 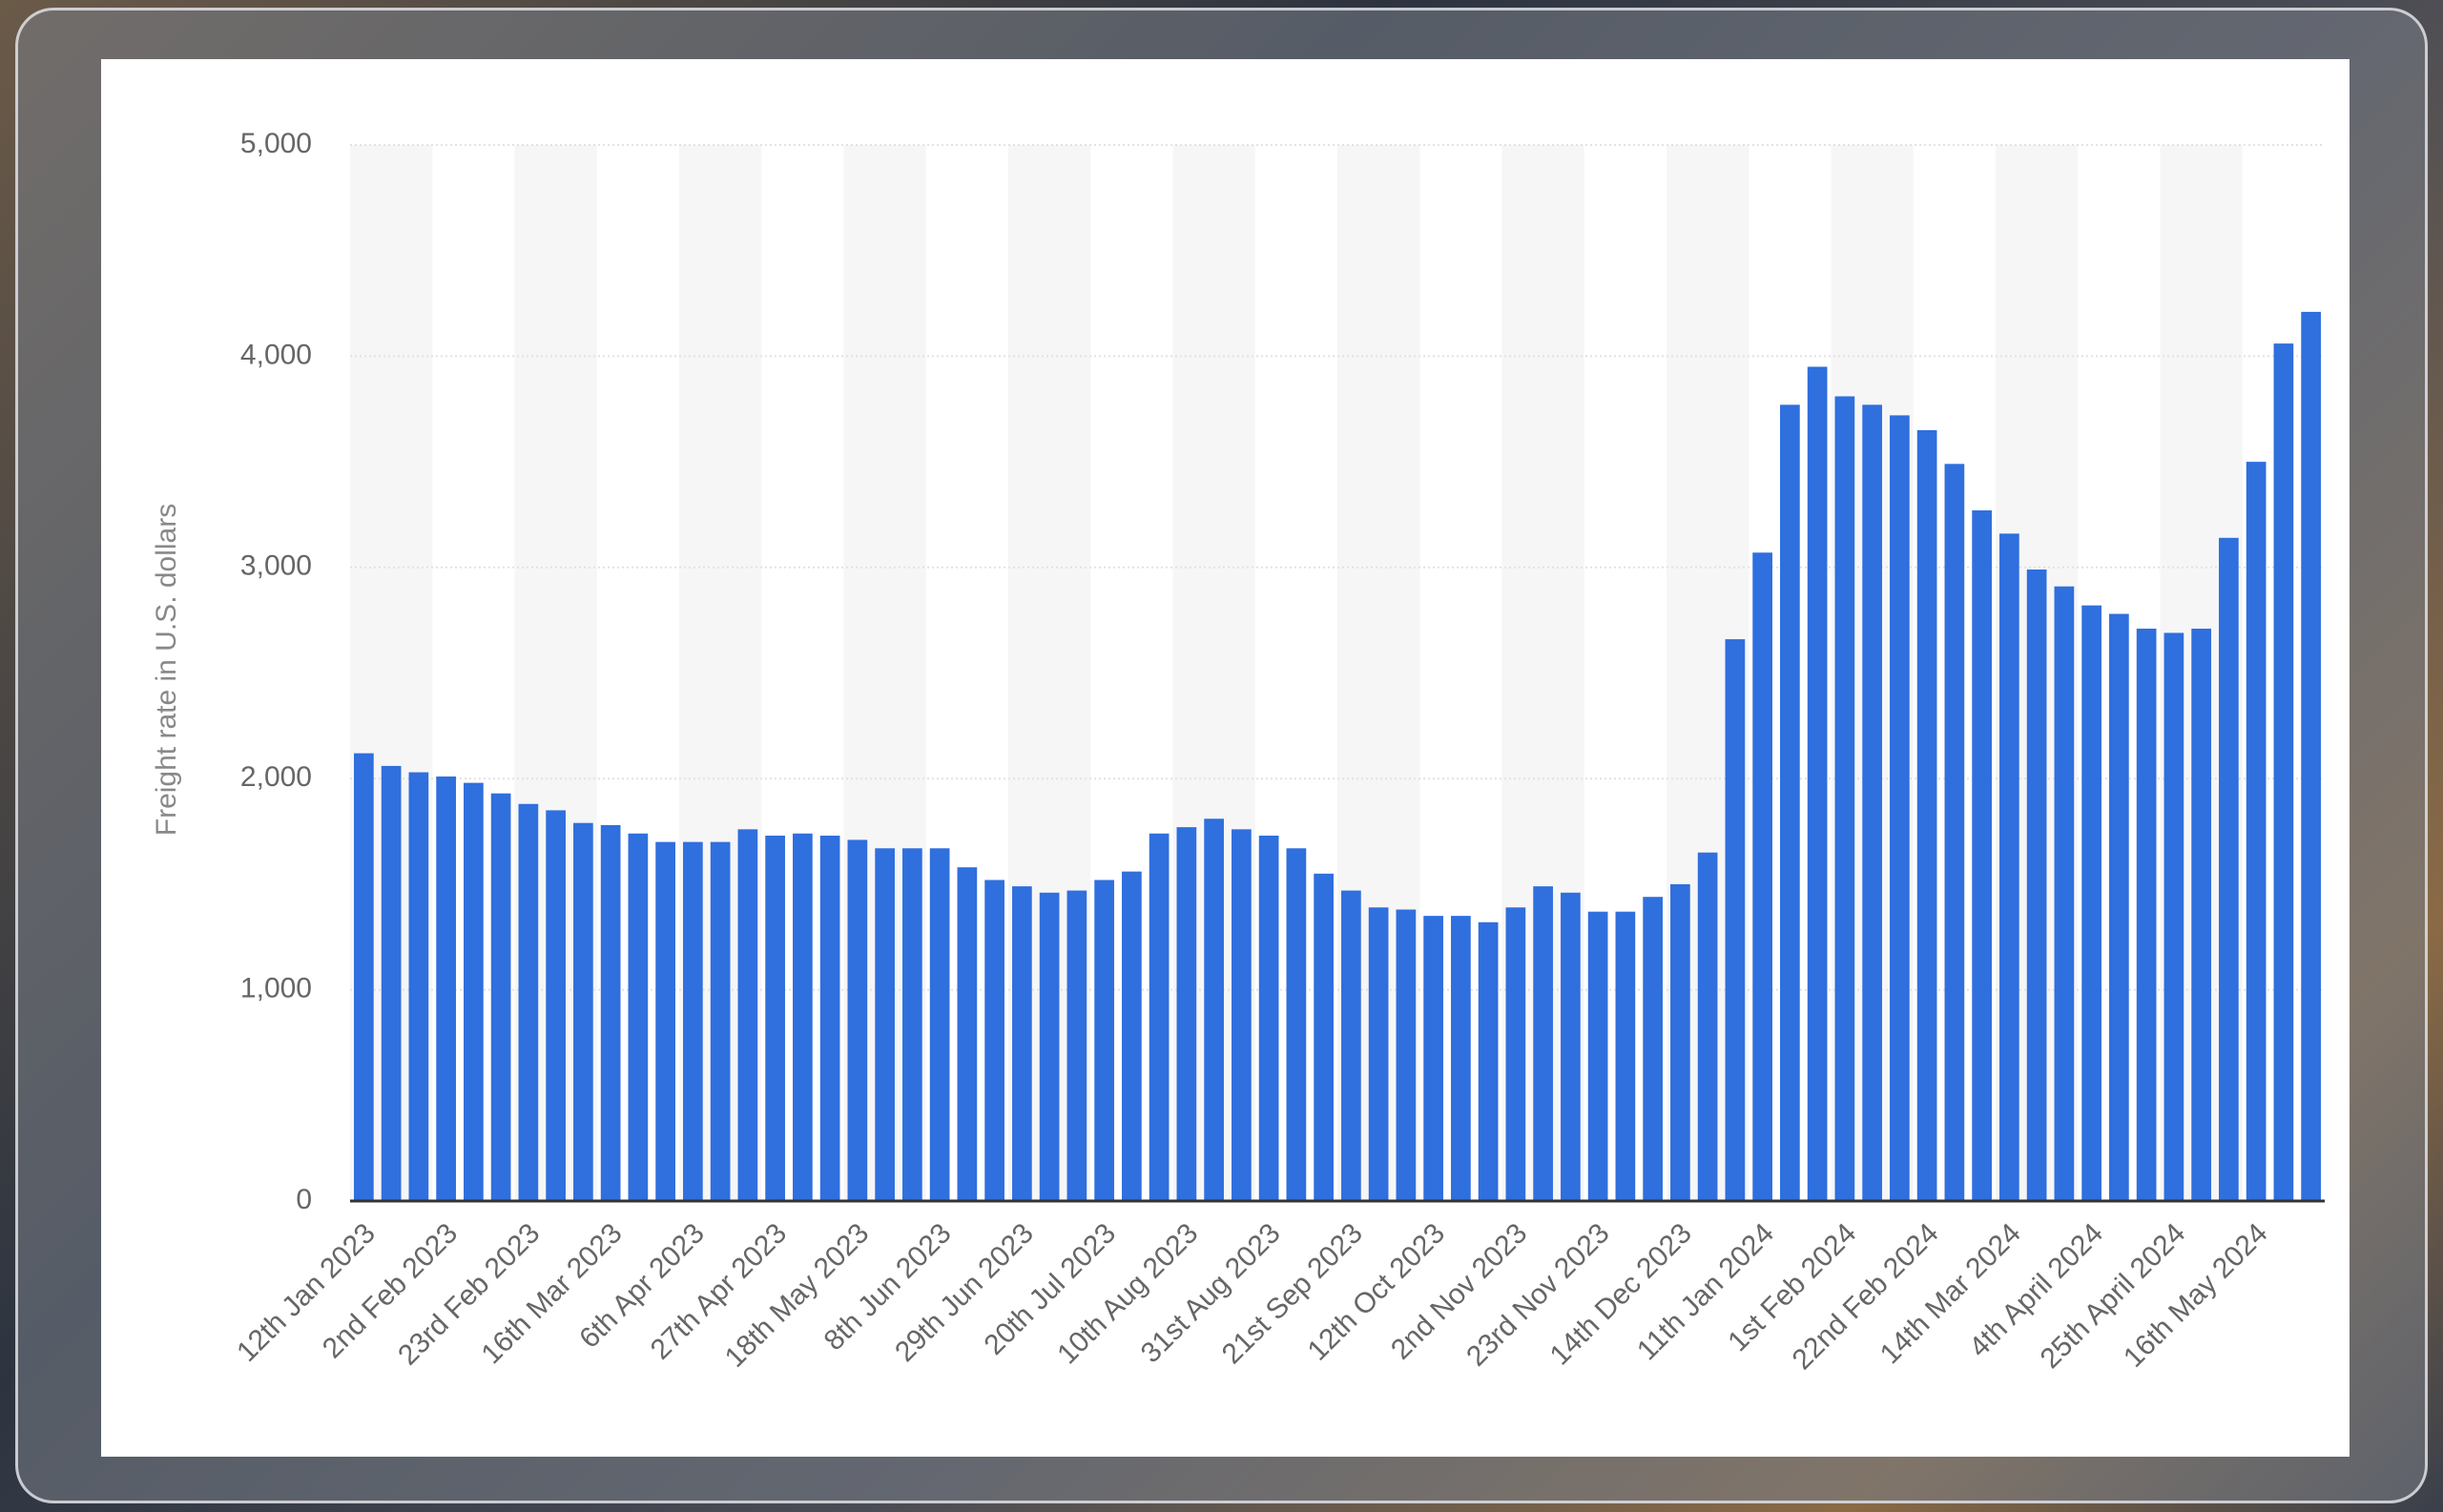 I want to click on x-tick-label: 16th May 2024, so click(x=2196, y=1295).